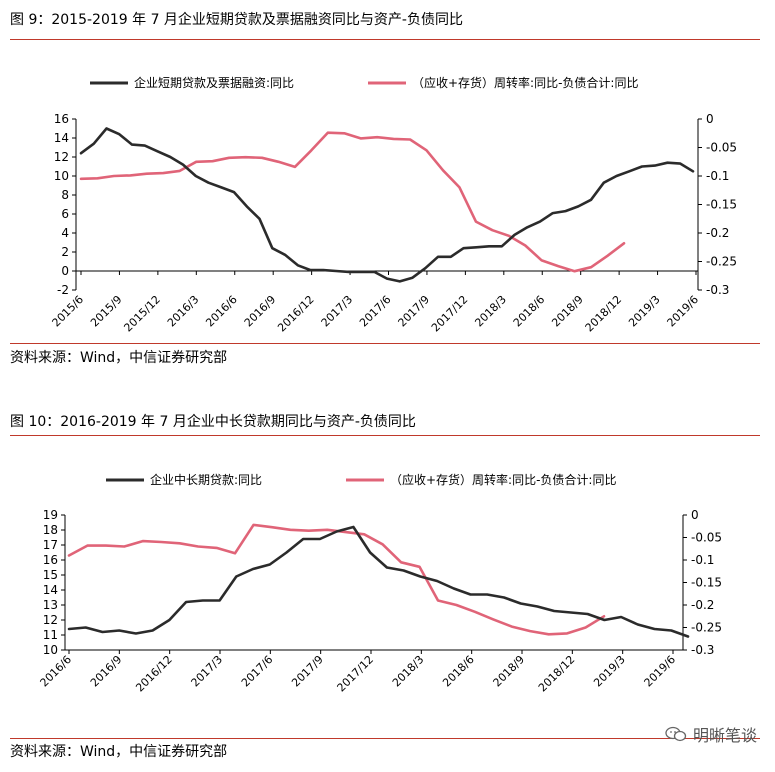 This screenshot has width=775, height=772. Describe the element at coordinates (50, 545) in the screenshot. I see `y-left-tick-label: 17` at that location.